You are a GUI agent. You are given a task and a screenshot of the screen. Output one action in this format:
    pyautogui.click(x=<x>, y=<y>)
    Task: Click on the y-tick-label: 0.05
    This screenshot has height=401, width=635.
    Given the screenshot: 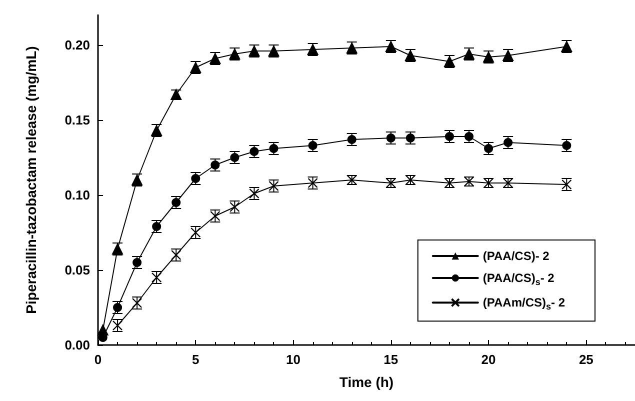 What is the action you would take?
    pyautogui.click(x=77, y=270)
    